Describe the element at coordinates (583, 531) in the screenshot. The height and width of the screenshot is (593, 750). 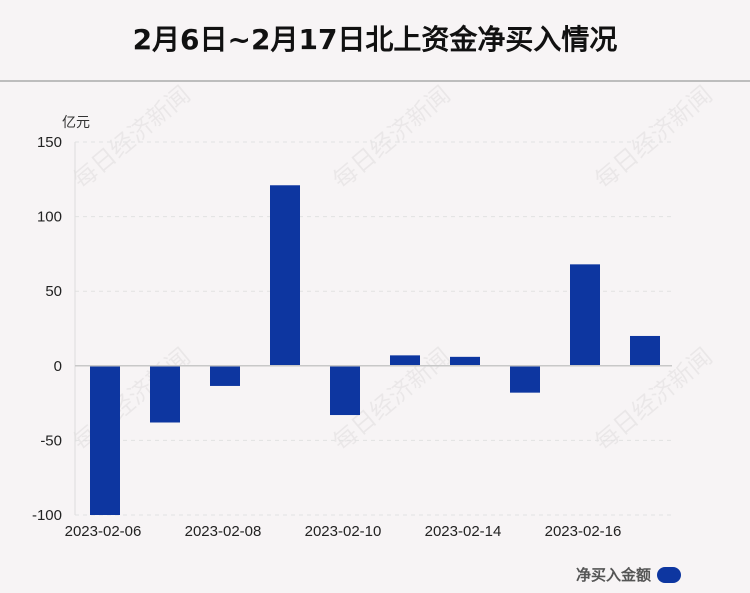
I see `x-tick-label: 2023-02-16` at that location.